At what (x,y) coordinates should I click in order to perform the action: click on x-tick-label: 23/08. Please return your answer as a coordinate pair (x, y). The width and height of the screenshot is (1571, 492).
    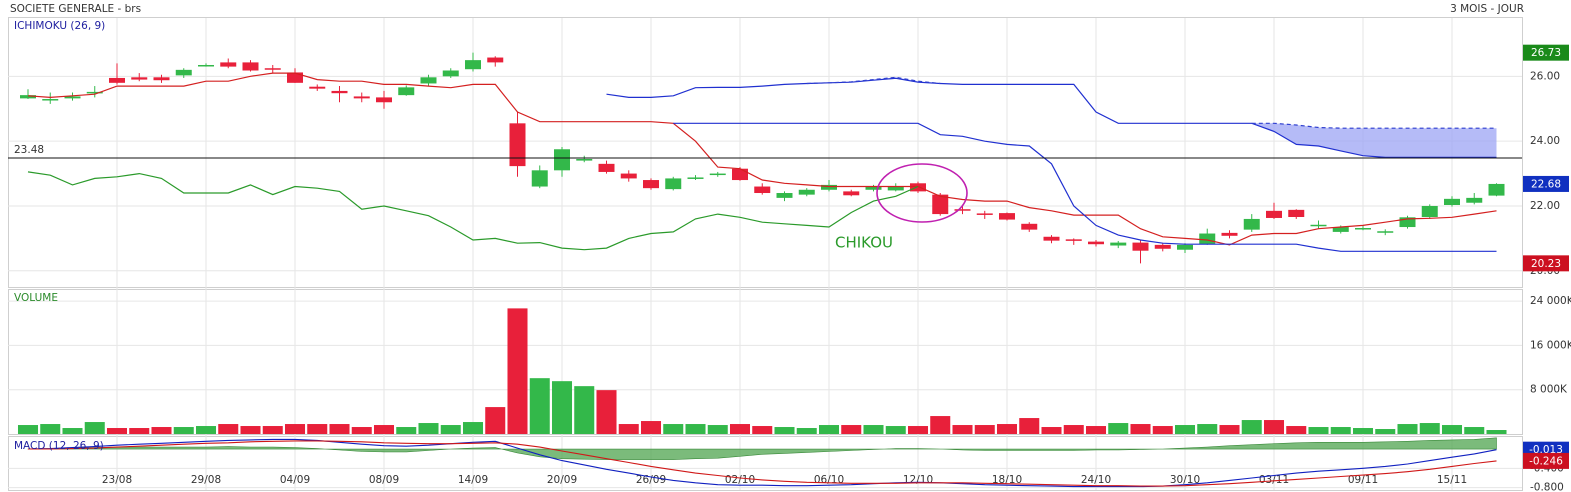
    Looking at the image, I should click on (117, 480).